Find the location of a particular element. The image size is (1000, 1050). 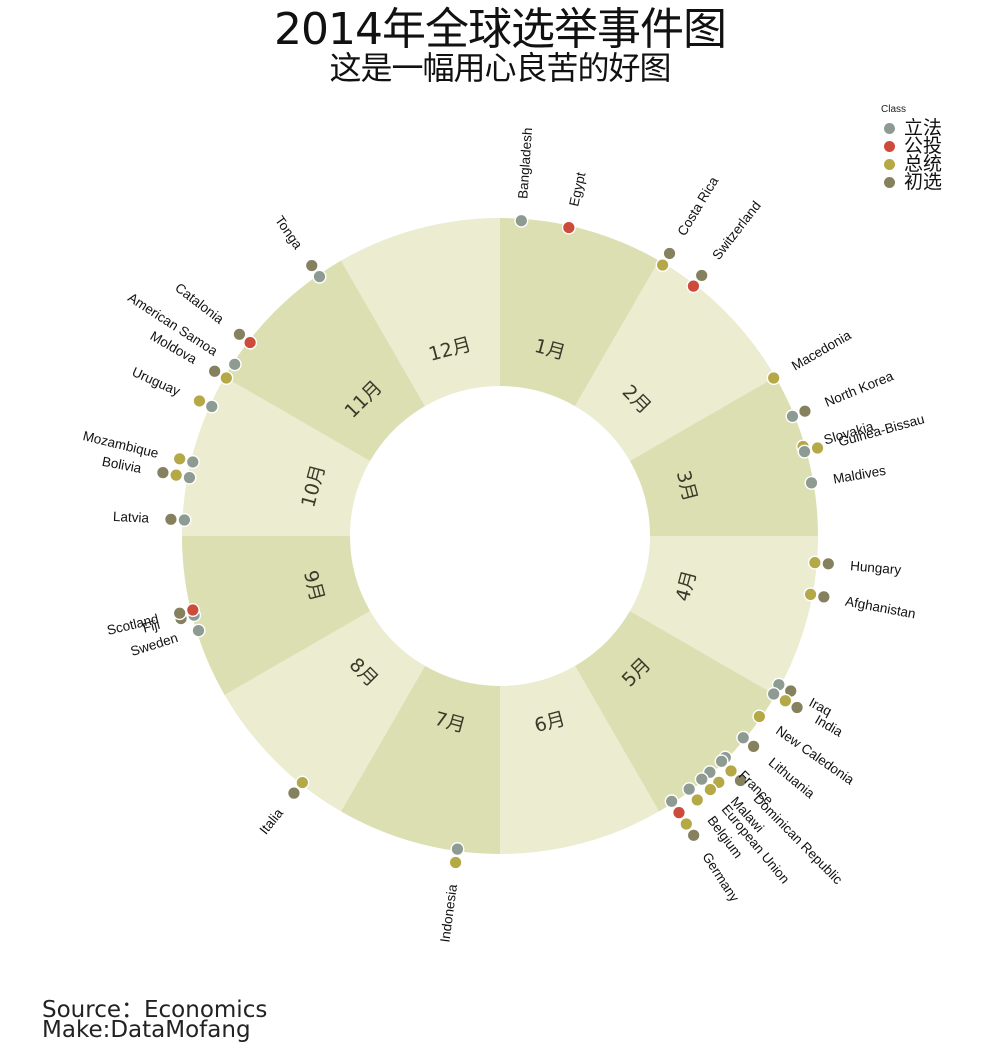

legend-item-referendum: 公投 is located at coordinates (910, 146).